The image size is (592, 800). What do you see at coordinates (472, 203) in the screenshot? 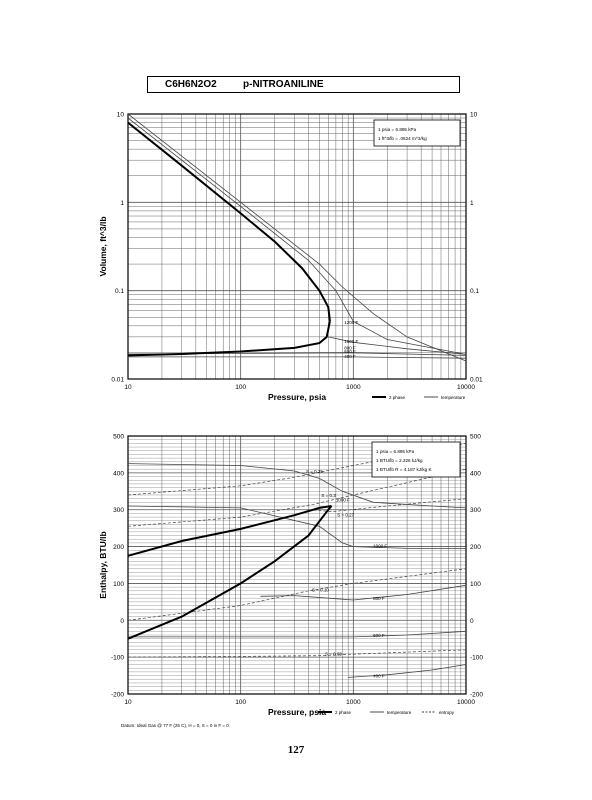
I see `chart1-y-tick-label-right: 1` at bounding box center [472, 203].